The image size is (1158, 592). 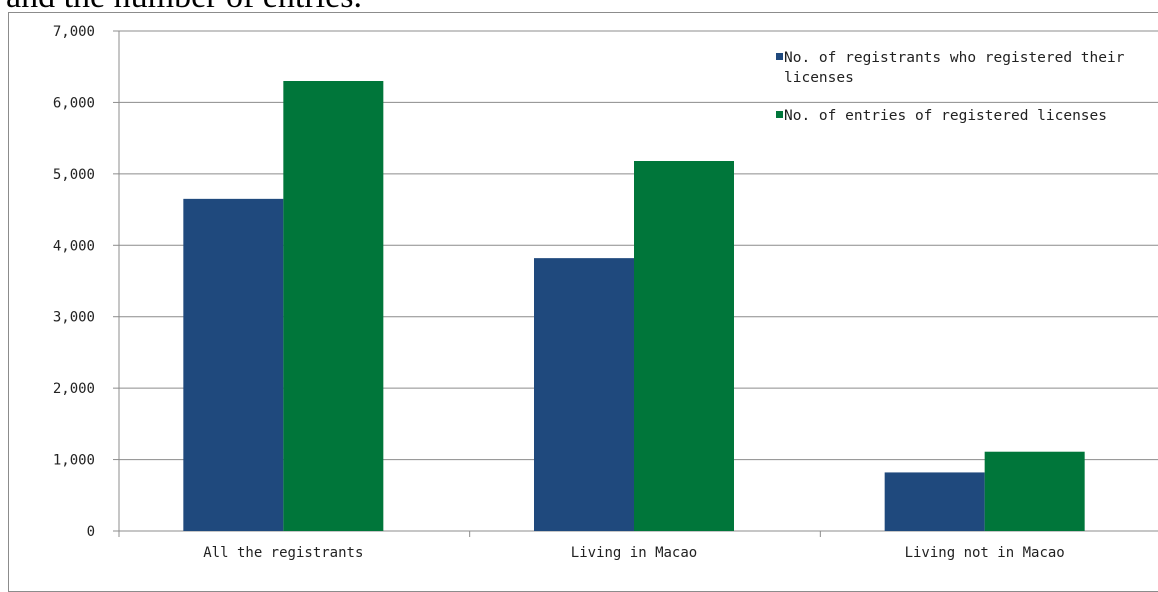 What do you see at coordinates (74, 175) in the screenshot?
I see `y-tick-label: 5,000` at bounding box center [74, 175].